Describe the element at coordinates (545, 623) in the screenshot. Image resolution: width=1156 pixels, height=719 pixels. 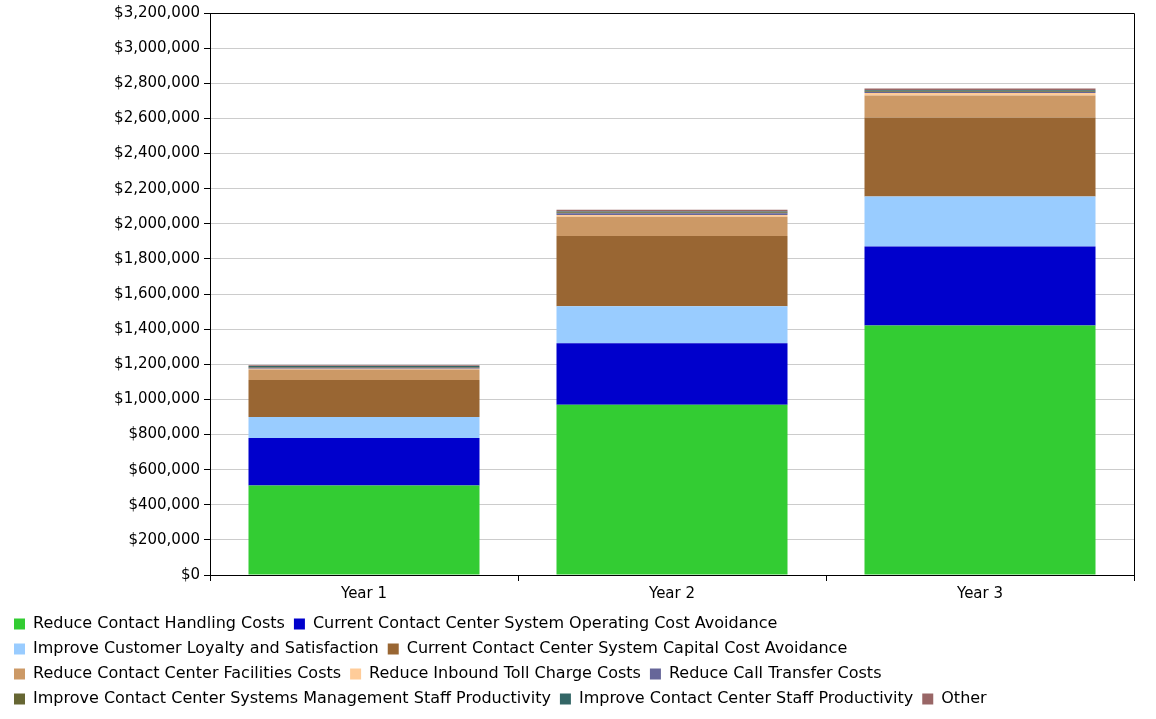
I see `legend-label: Current Contact Center System Operating Cost Avoidance` at that location.